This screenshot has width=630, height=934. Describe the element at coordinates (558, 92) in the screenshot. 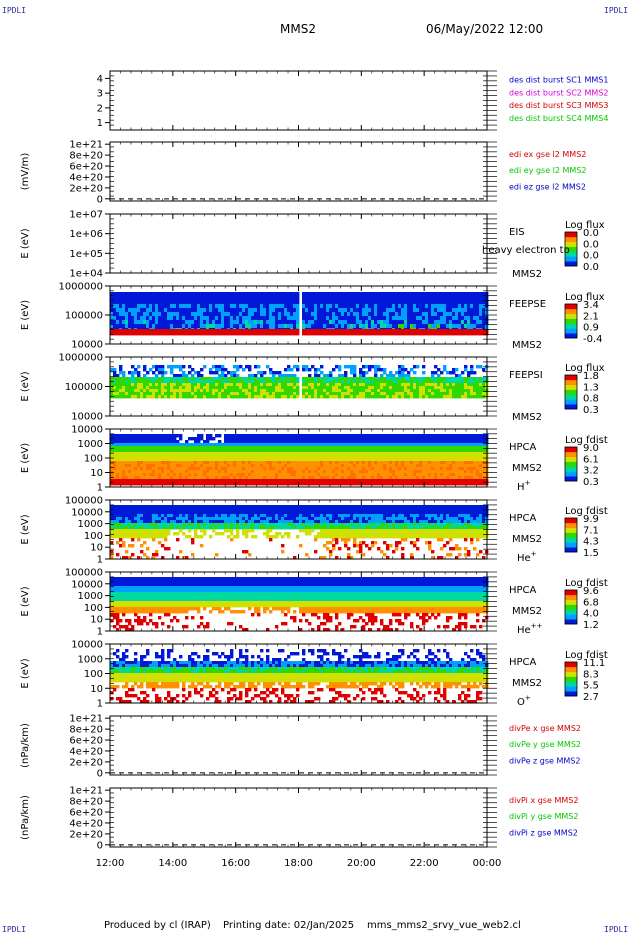

I see `legend-entry: des dist burst SC2 MMS2` at that location.